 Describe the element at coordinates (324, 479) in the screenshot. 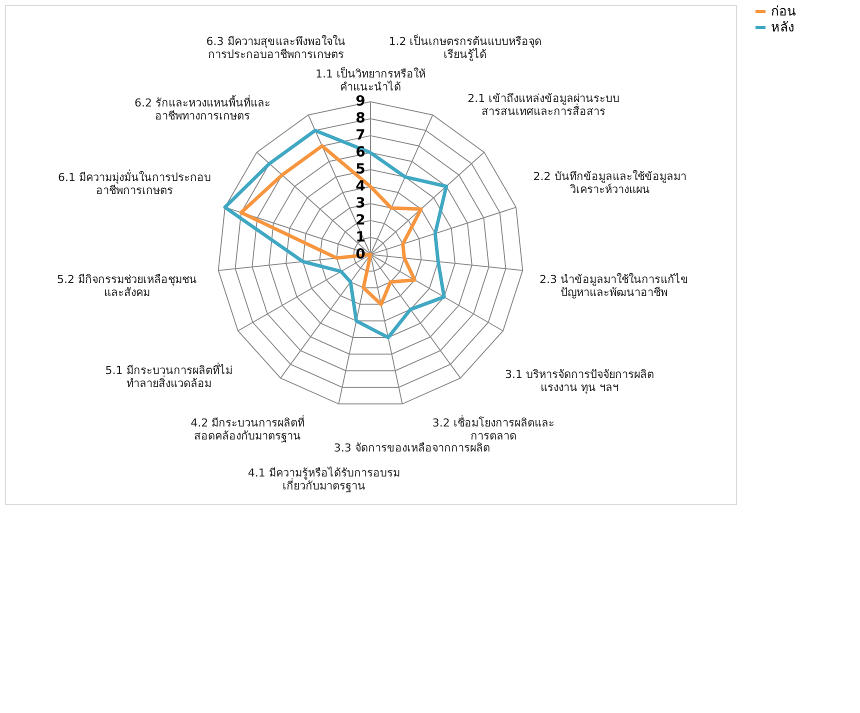

I see `spoke-label: 4.1 มีความรู้หรือได้รับการอบรม เกี่ยวกับมาตรฐาน` at that location.